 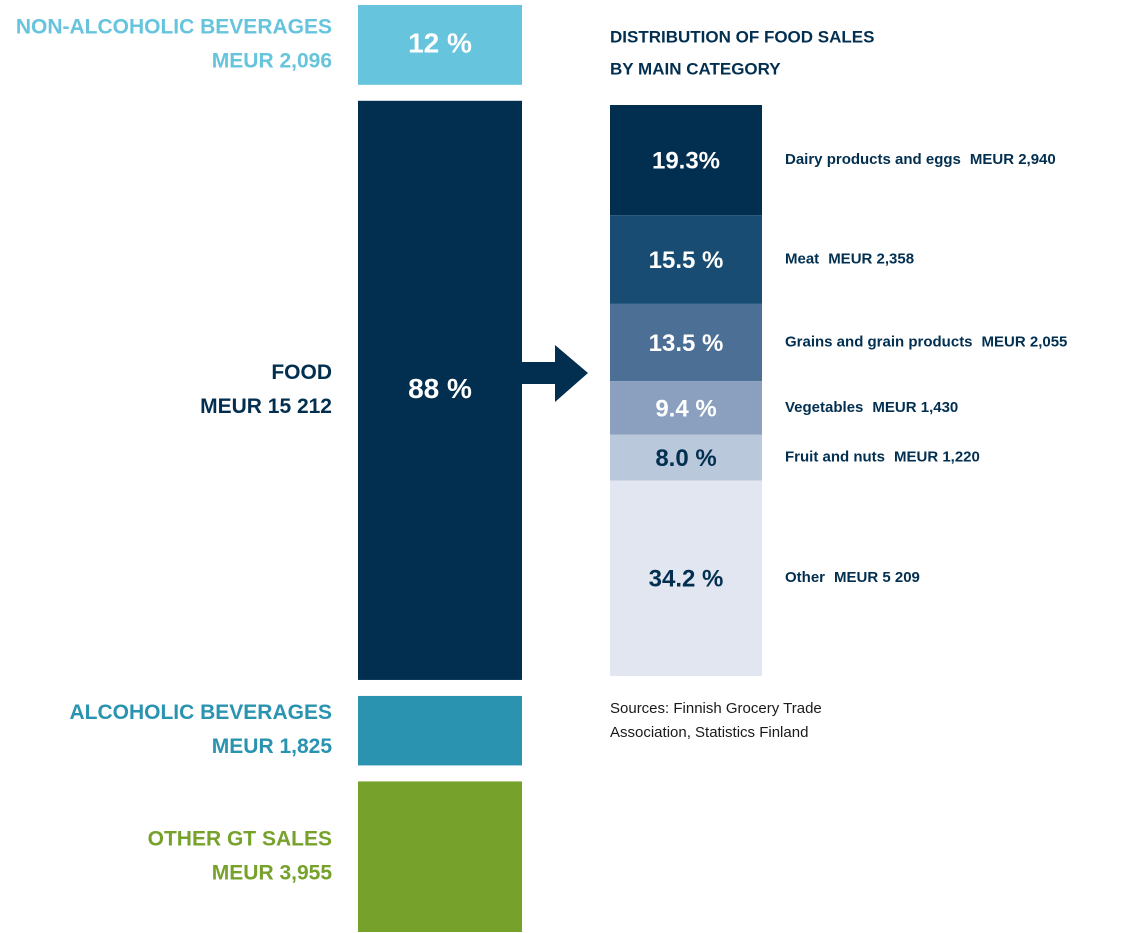 I want to click on source: Sources: Finnish Grocery Trade, so click(x=716, y=708).